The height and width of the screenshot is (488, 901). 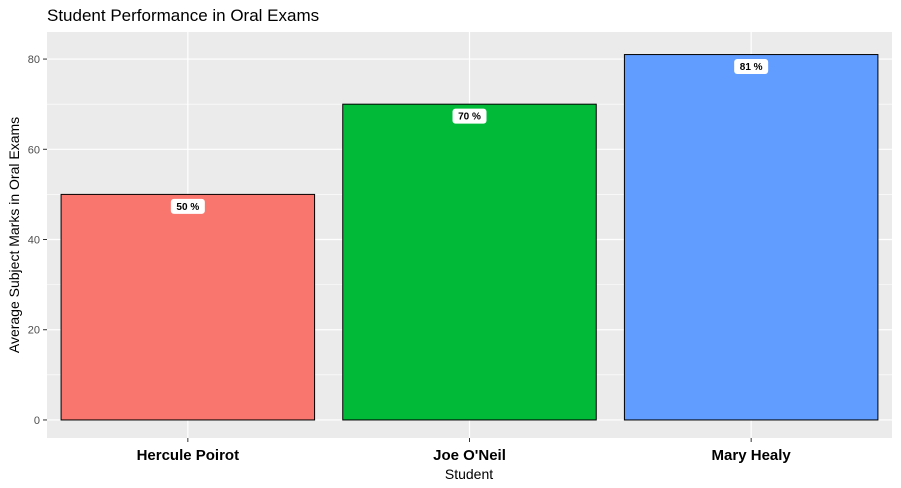 What do you see at coordinates (188, 455) in the screenshot?
I see `x-tick-label: Hercule Poirot` at bounding box center [188, 455].